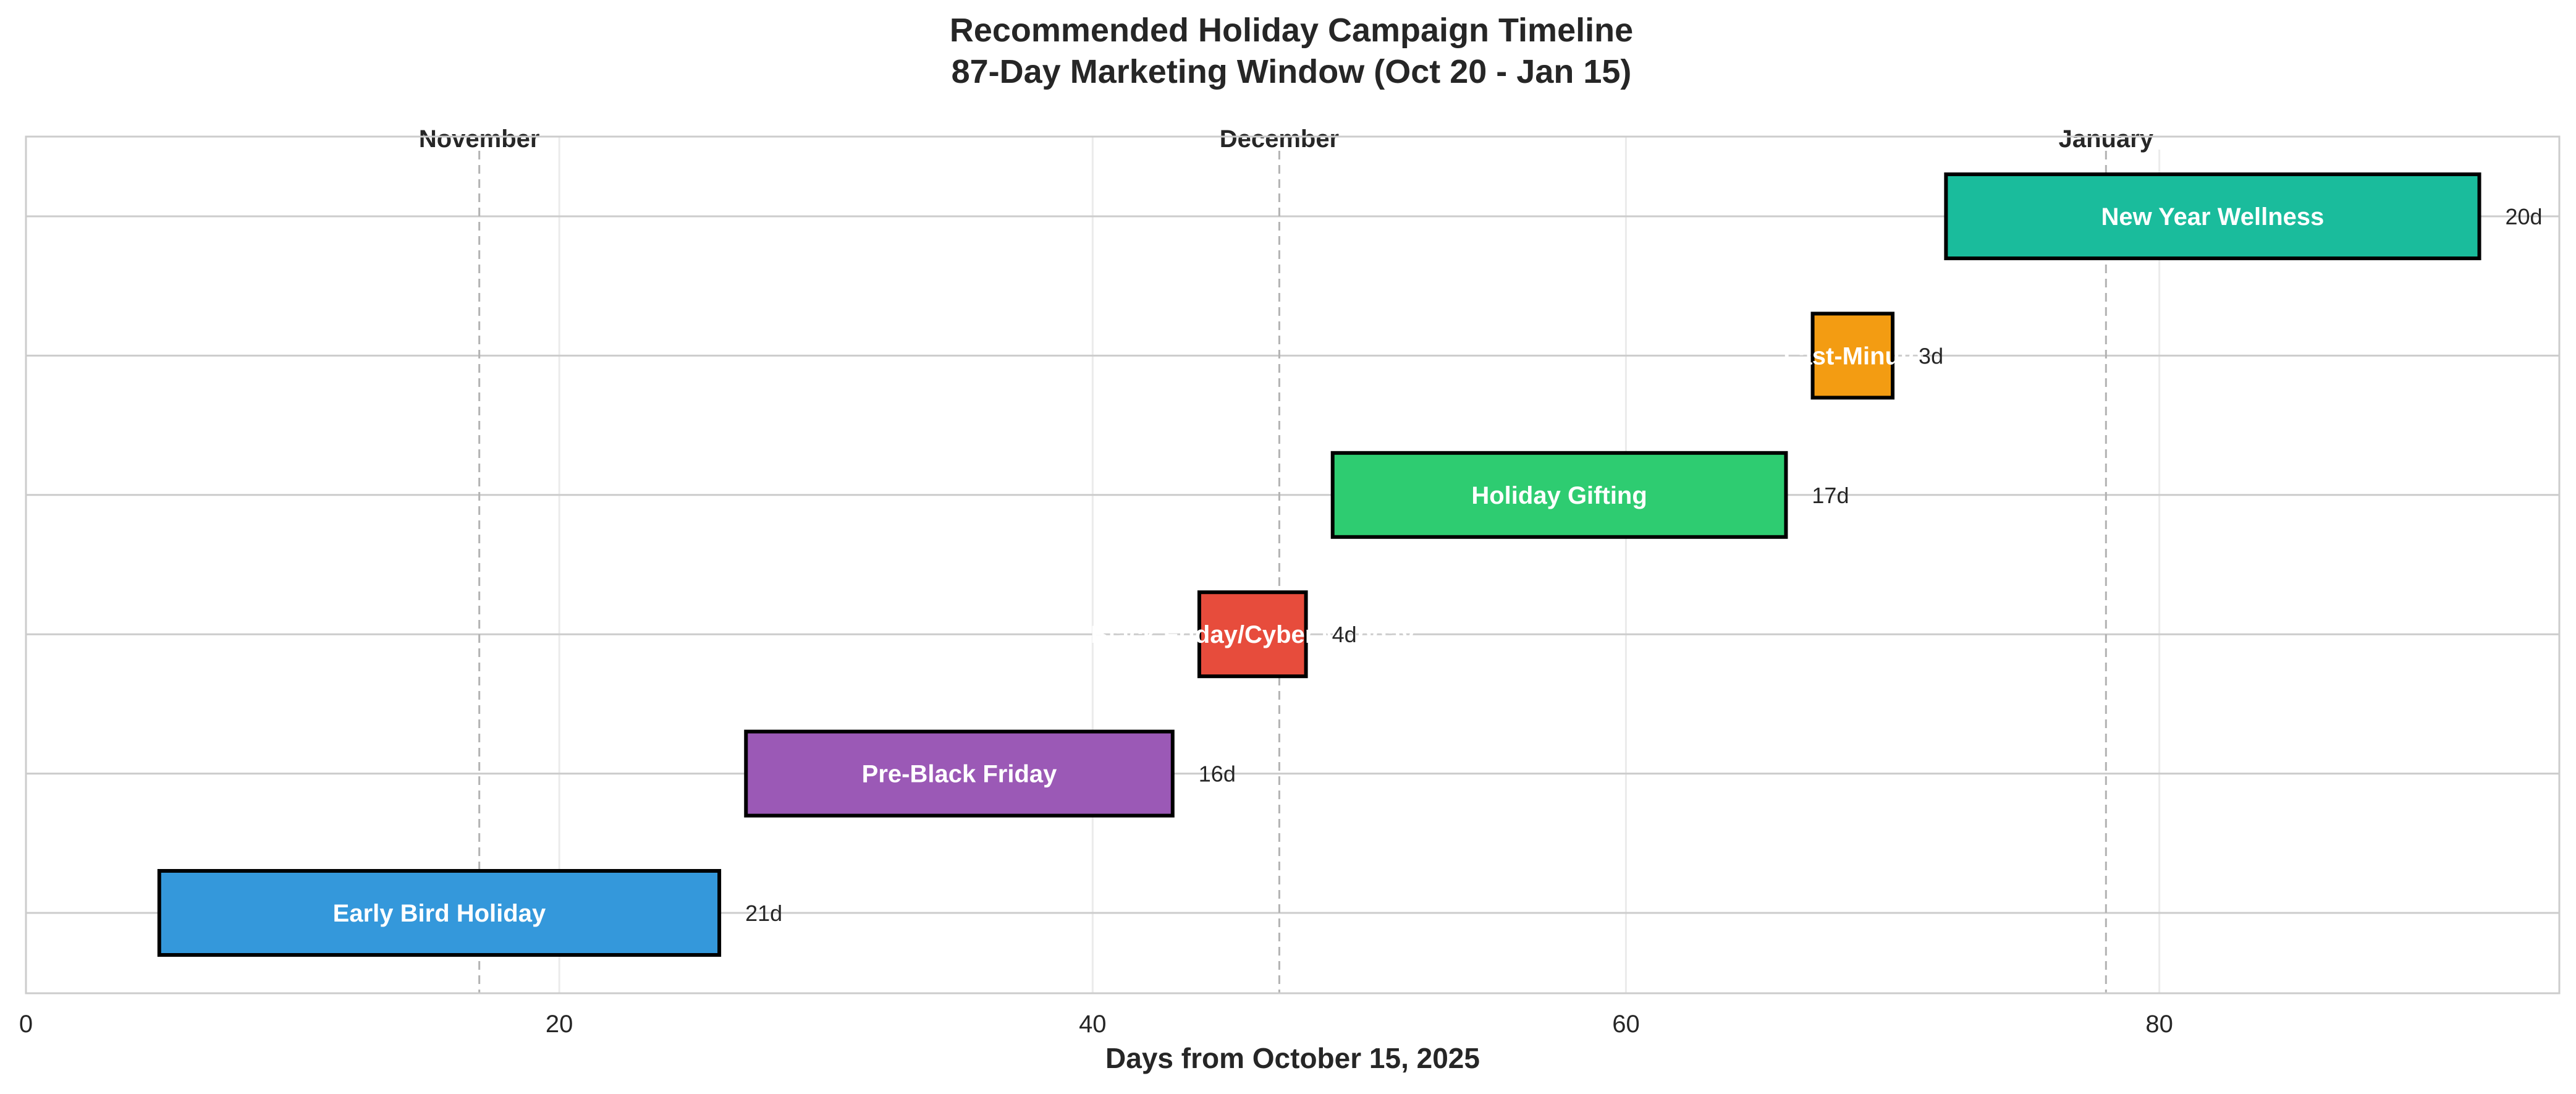 The image size is (2576, 1094). What do you see at coordinates (2159, 1024) in the screenshot?
I see `x-tick-label: 80` at bounding box center [2159, 1024].